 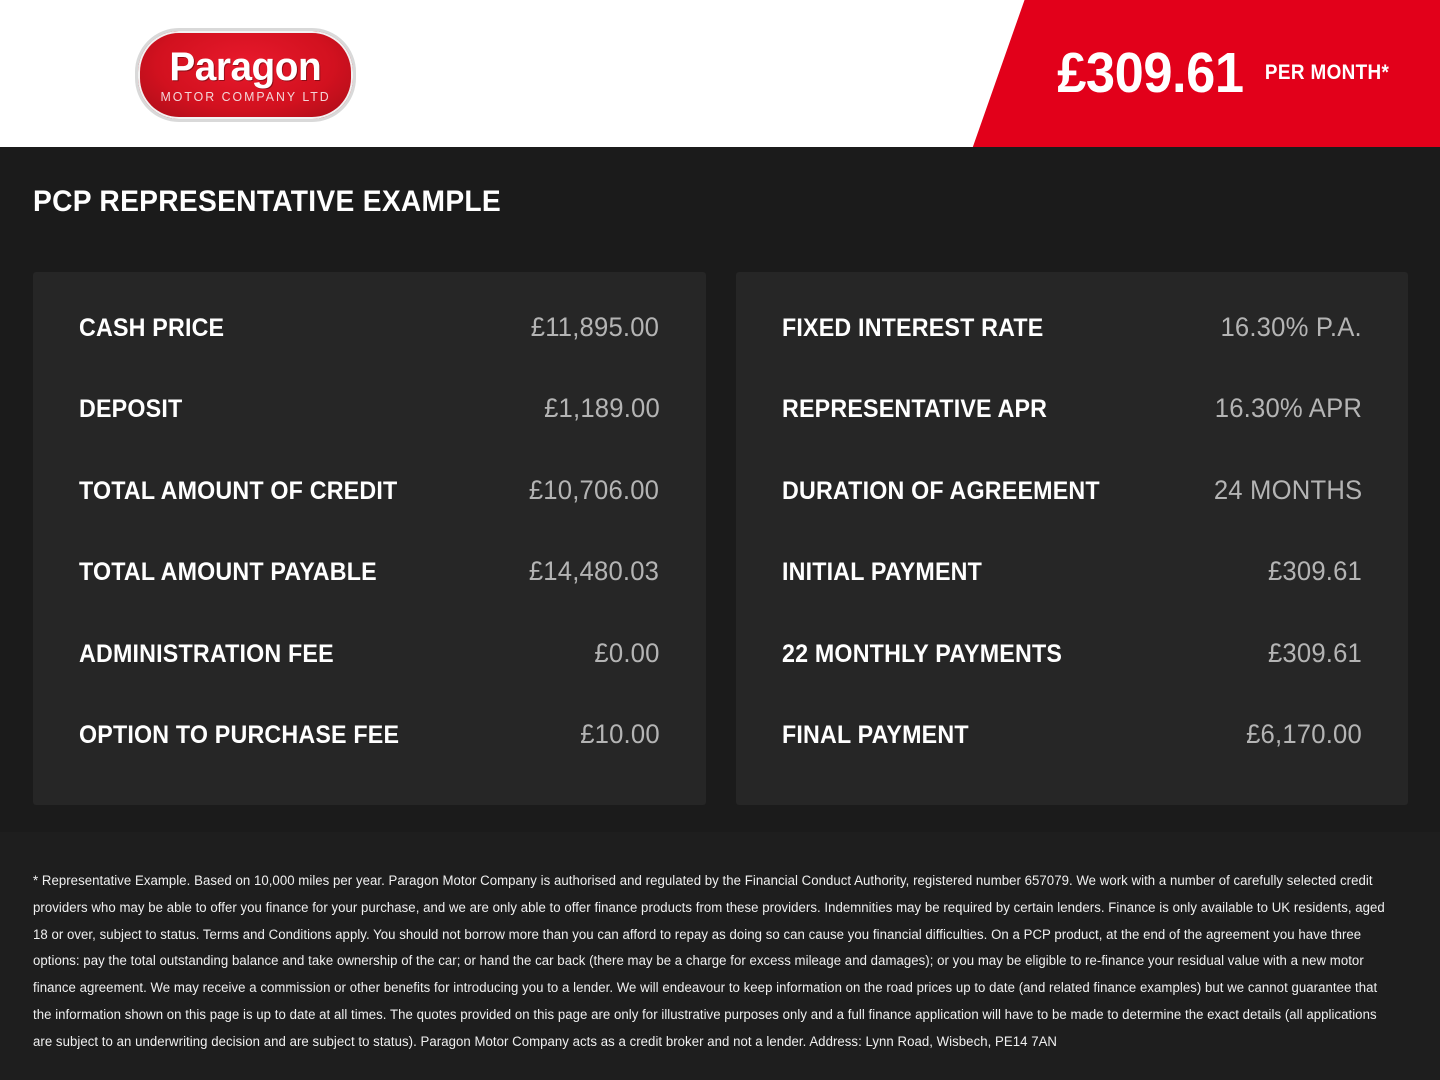 I want to click on table-row: FINAL PAYMENT £6,170.00, so click(x=1072, y=742).